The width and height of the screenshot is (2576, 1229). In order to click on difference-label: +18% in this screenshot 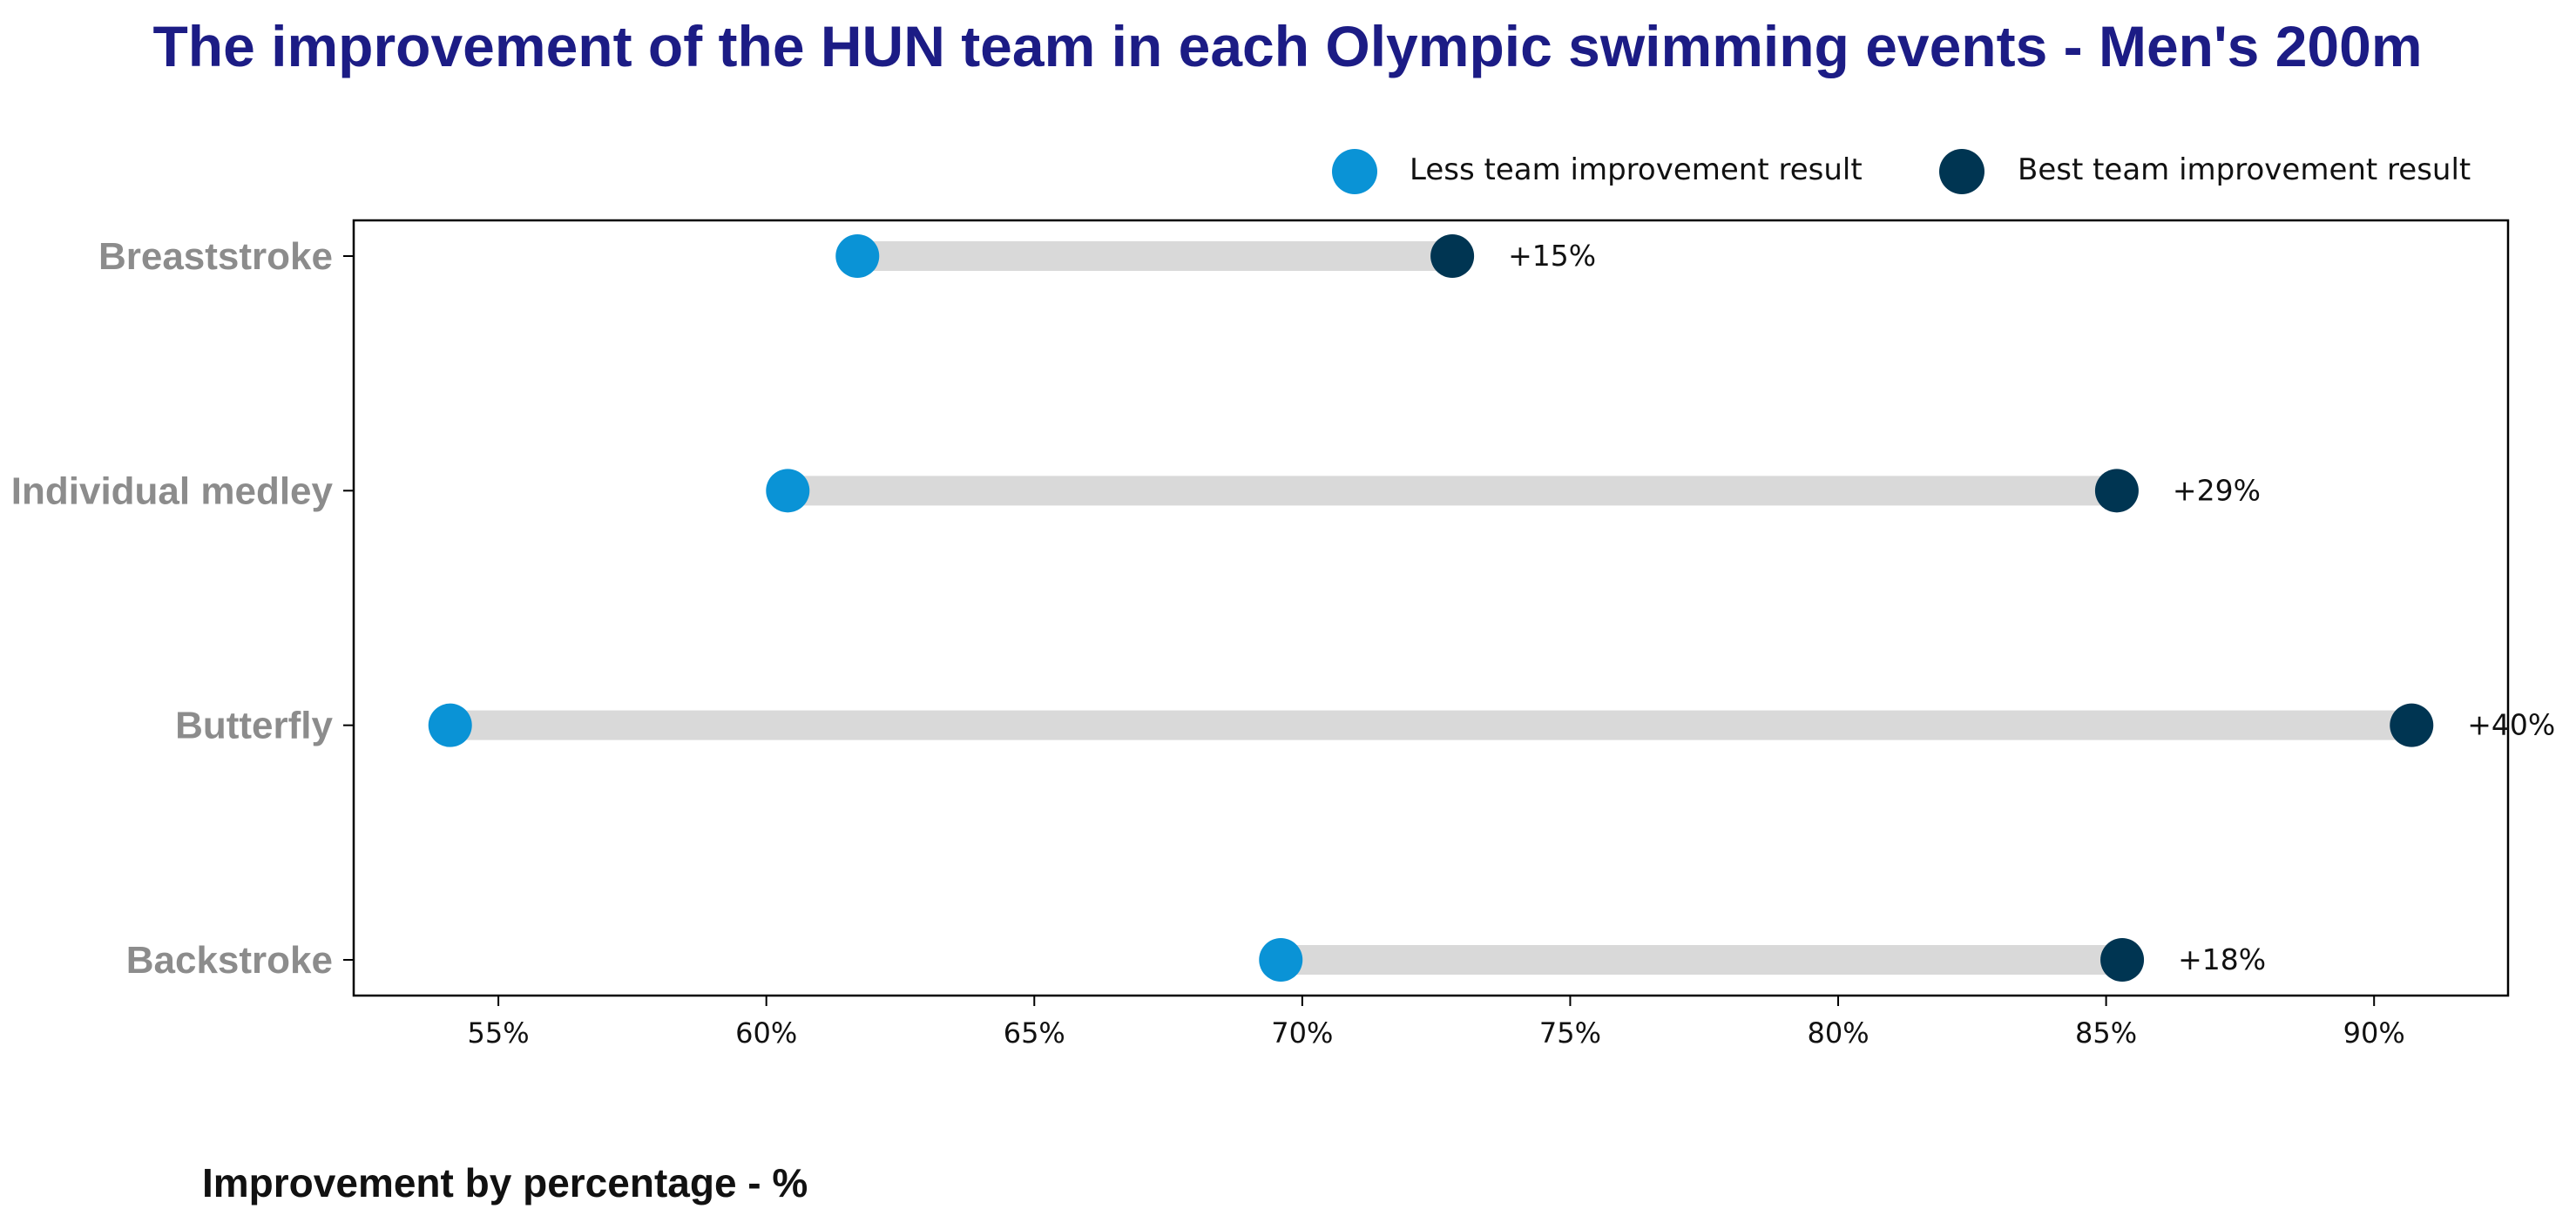, I will do `click(2222, 959)`.